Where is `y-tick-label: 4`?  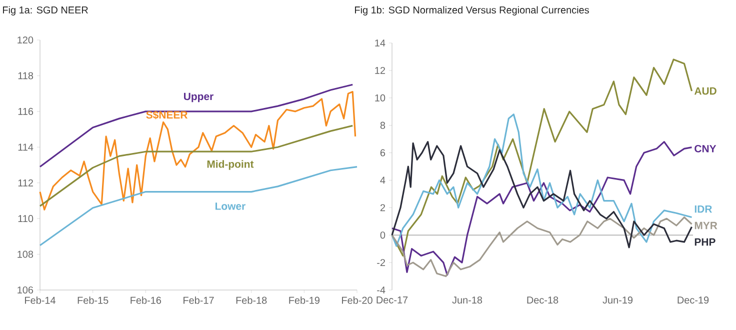 y-tick-label: 4 is located at coordinates (383, 180).